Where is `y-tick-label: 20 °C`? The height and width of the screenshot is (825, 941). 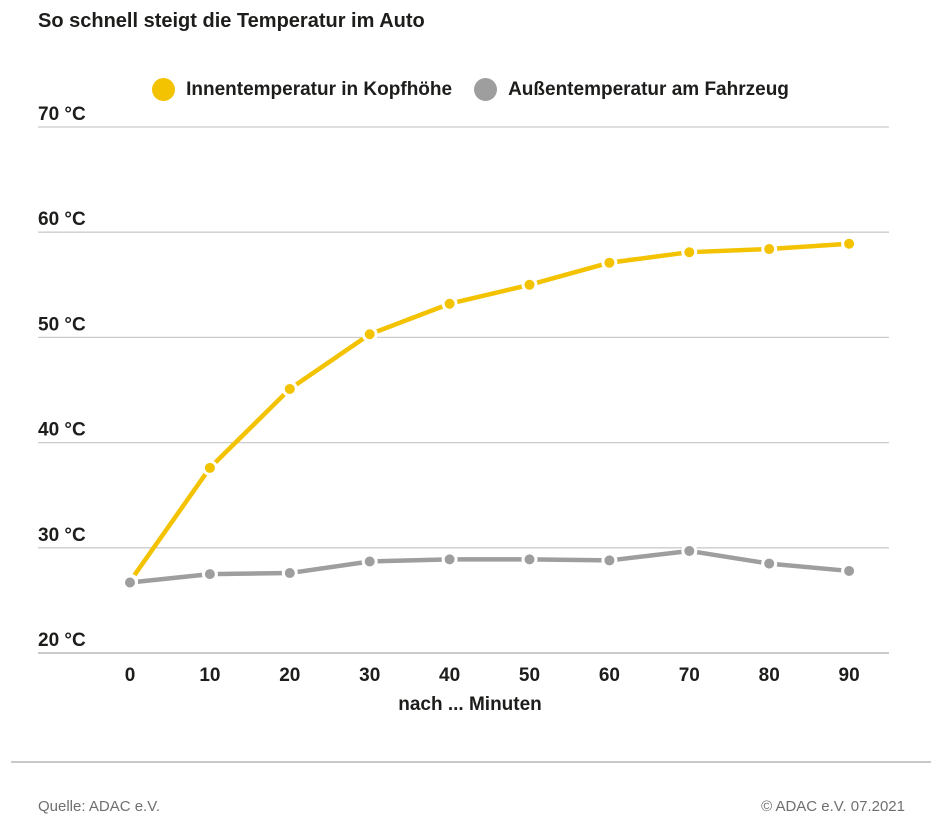
y-tick-label: 20 °C is located at coordinates (62, 640).